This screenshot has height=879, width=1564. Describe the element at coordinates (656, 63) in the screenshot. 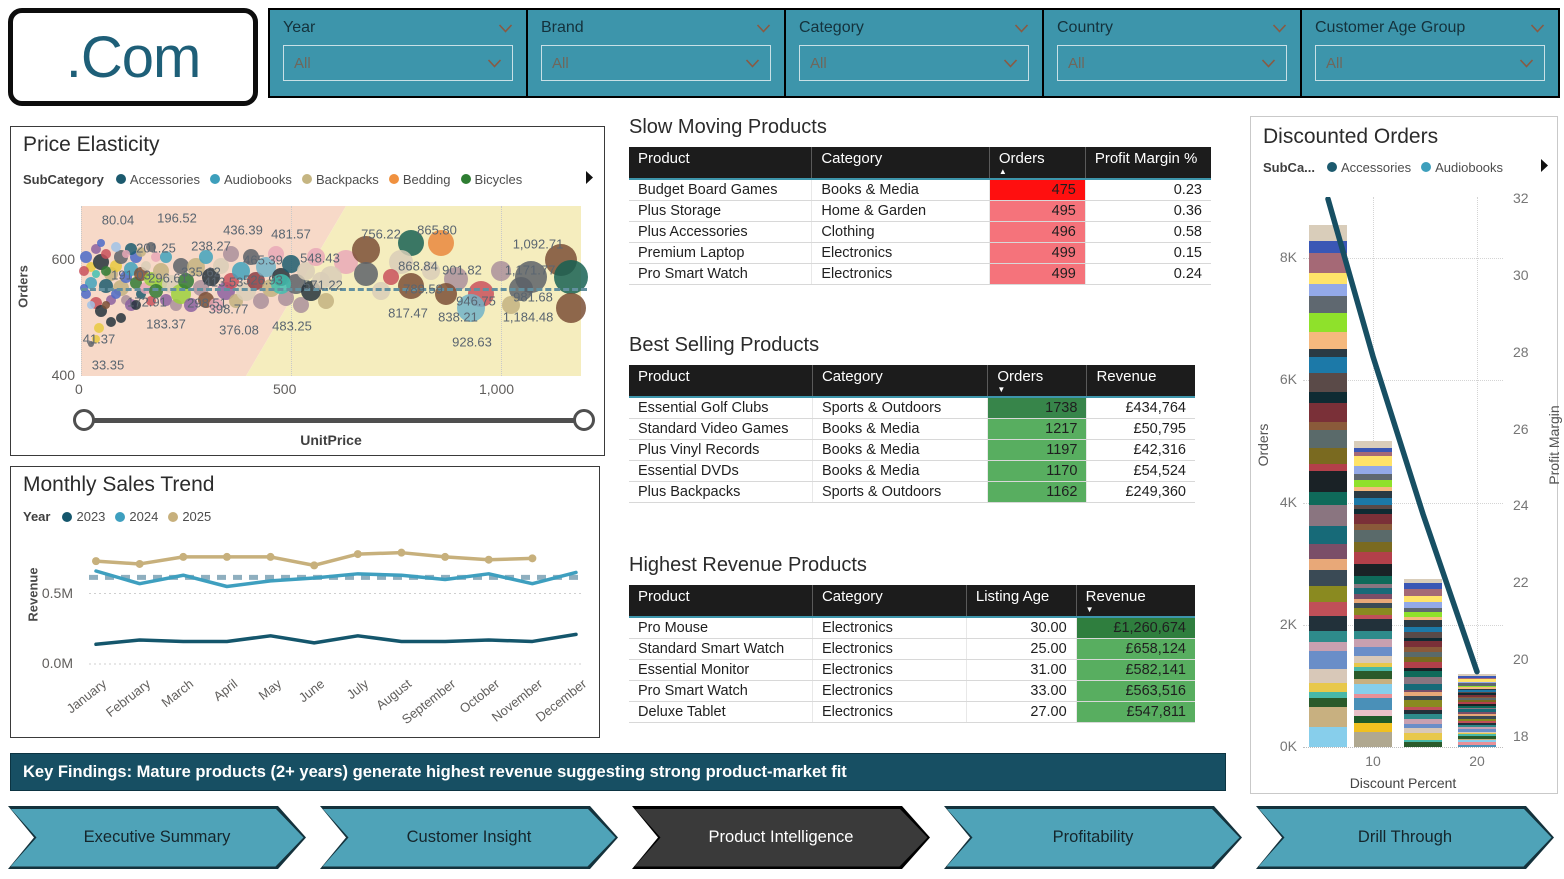

I see `slicer-dropdown-brand: All` at that location.